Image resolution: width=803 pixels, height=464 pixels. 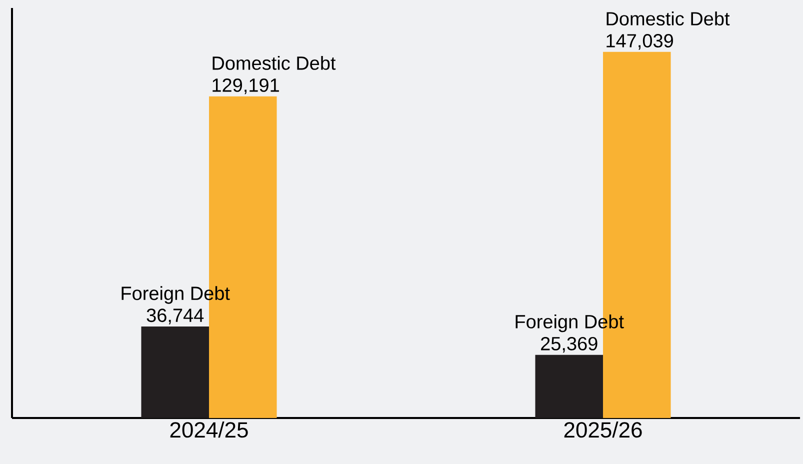 What do you see at coordinates (175, 316) in the screenshot?
I see `data-label: 36,744` at bounding box center [175, 316].